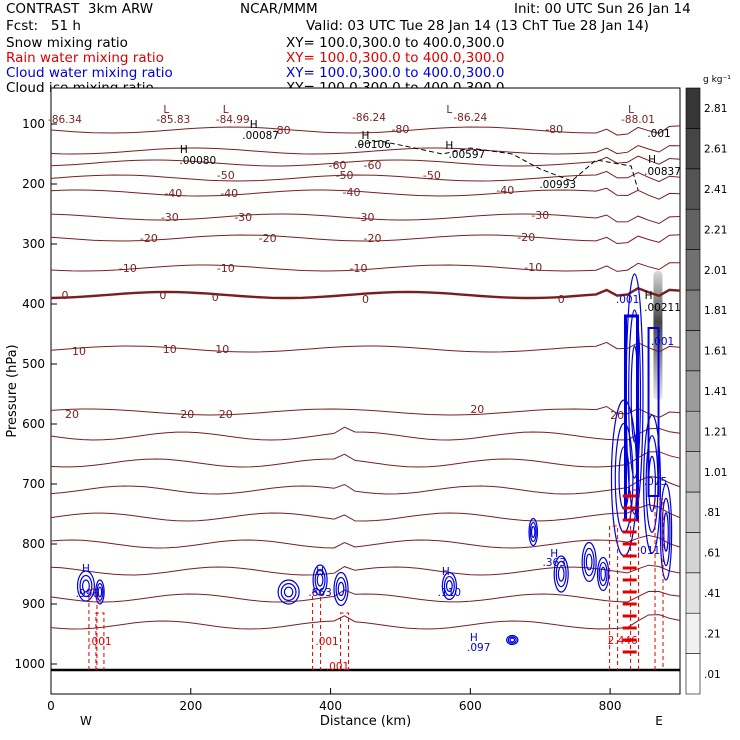  I want to click on colorbar-label: 1.21, so click(715, 432).